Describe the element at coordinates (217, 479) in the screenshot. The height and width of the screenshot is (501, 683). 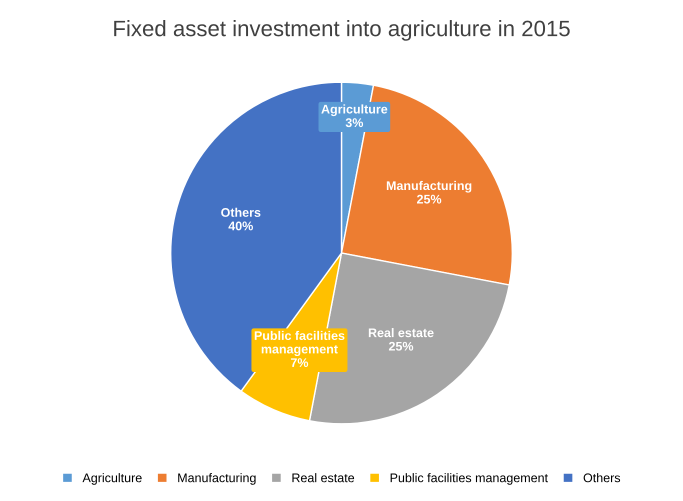
I see `legend-label: Manufacturing` at that location.